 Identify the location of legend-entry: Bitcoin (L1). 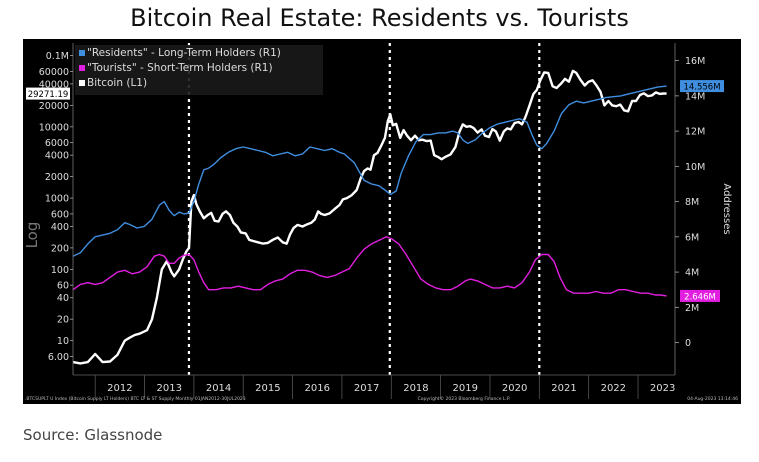
(117, 83).